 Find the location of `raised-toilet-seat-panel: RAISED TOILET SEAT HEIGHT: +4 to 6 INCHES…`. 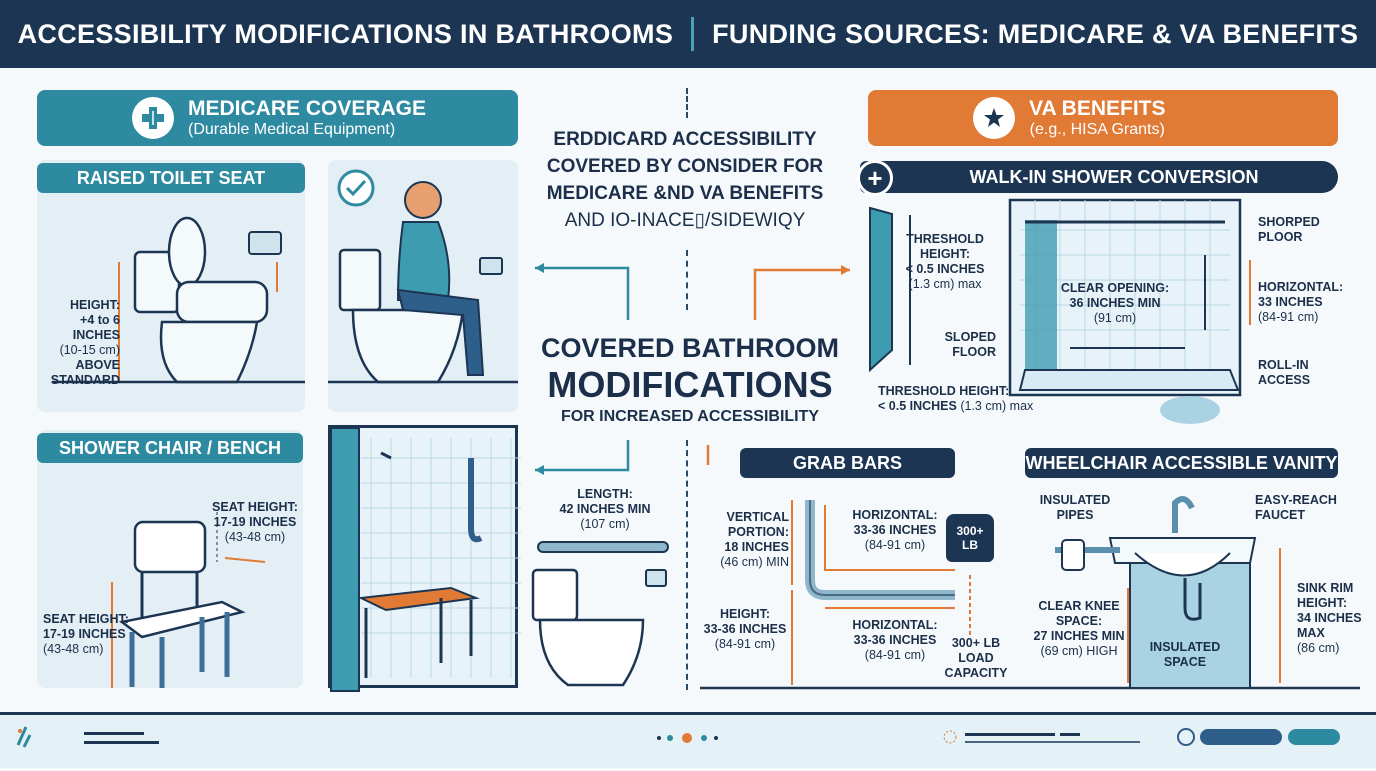

raised-toilet-seat-panel: RAISED TOILET SEAT HEIGHT: +4 to 6 INCHES… is located at coordinates (171, 286).